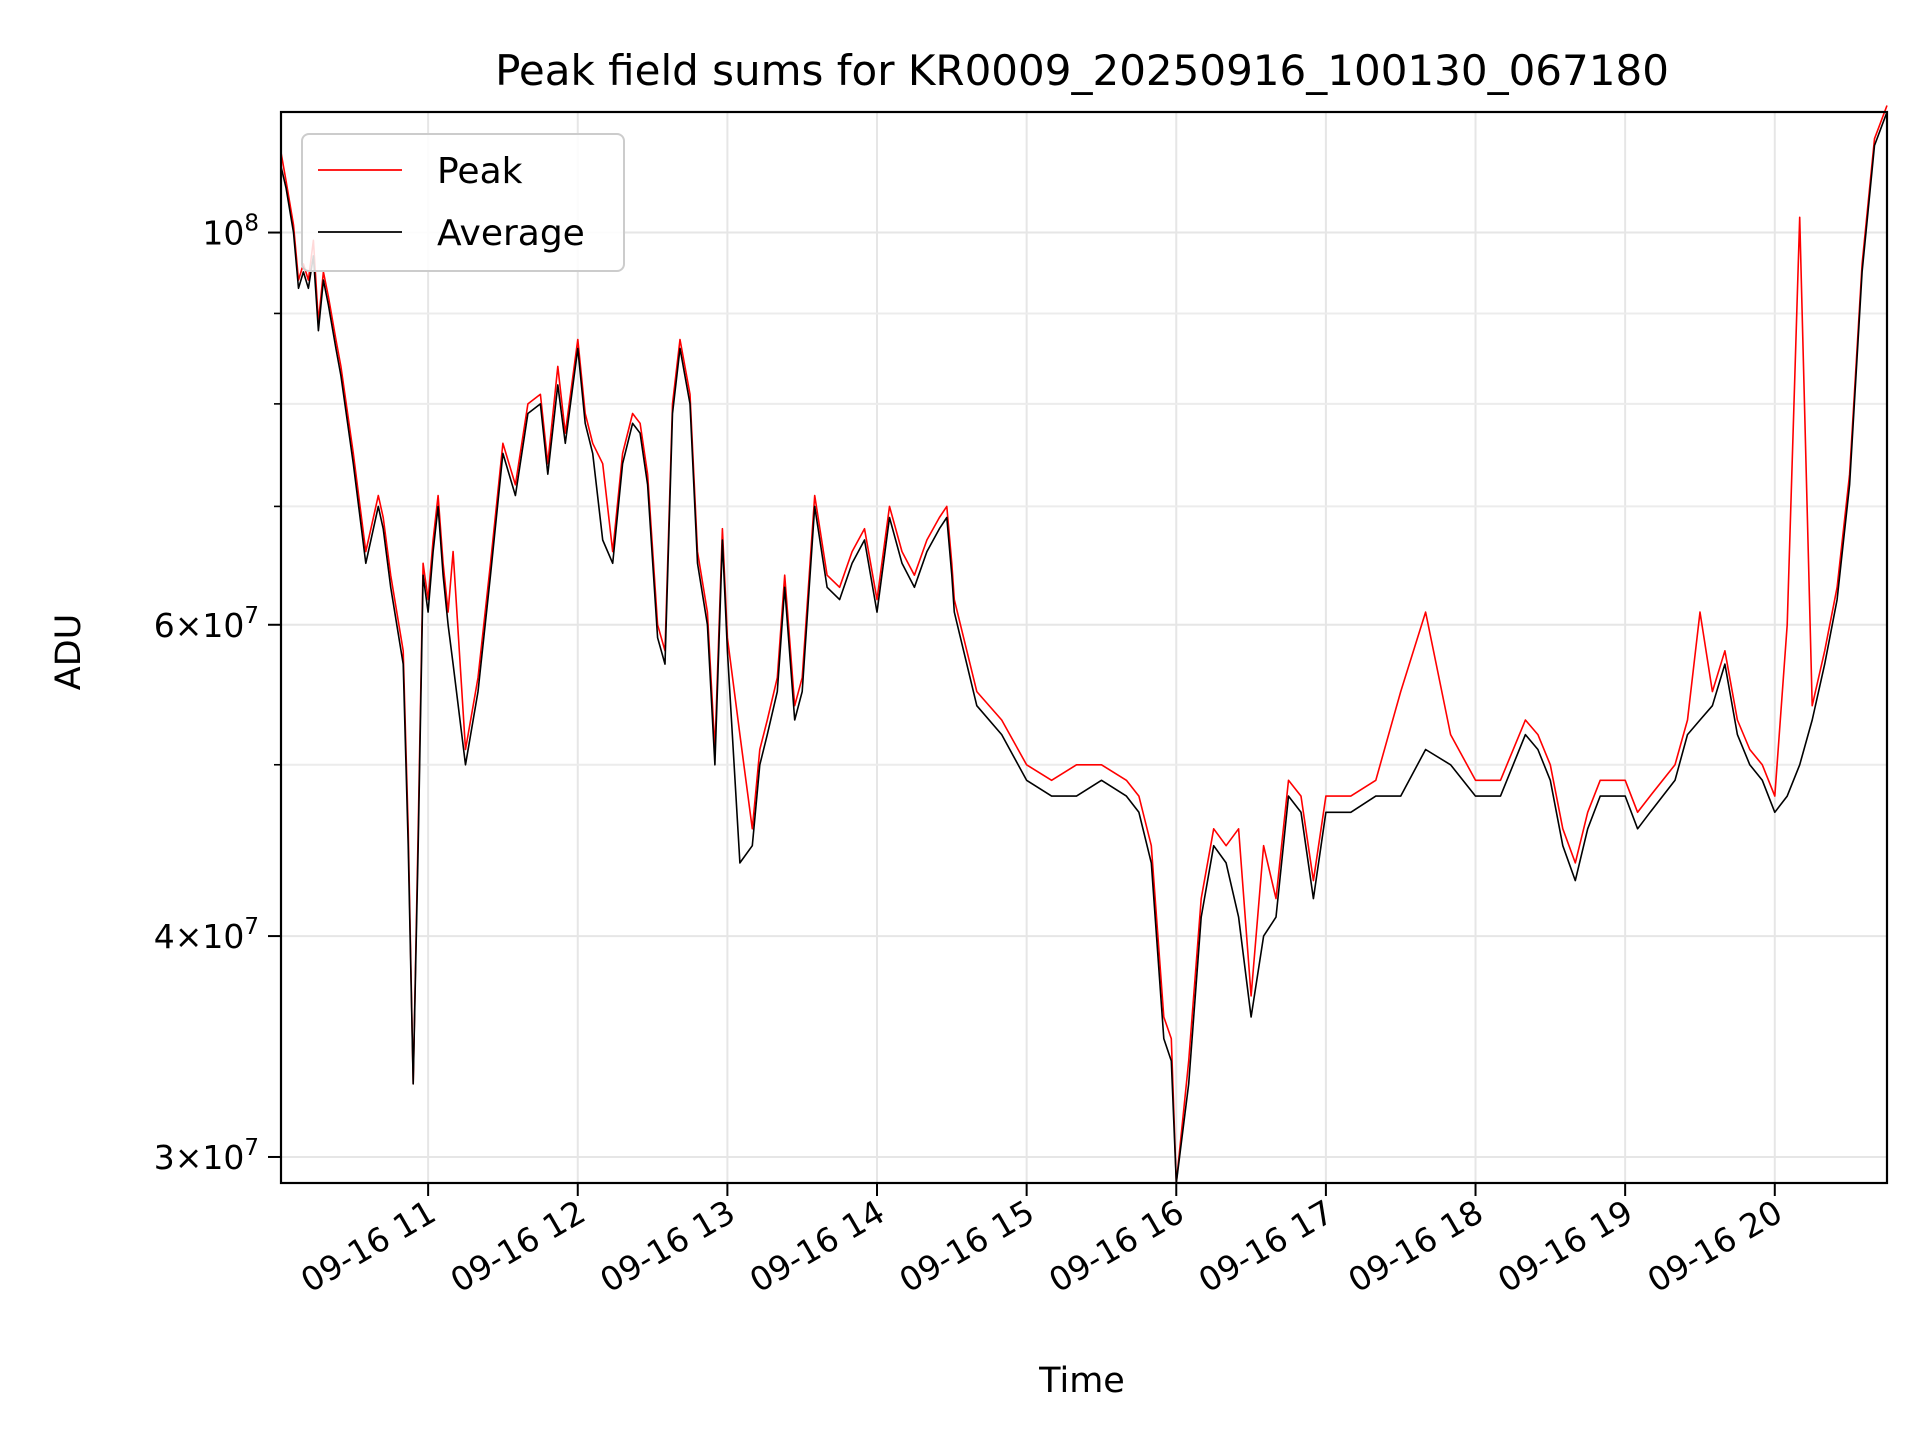 The image size is (1920, 1440). I want to click on legend-label-peak: Peak, so click(480, 171).